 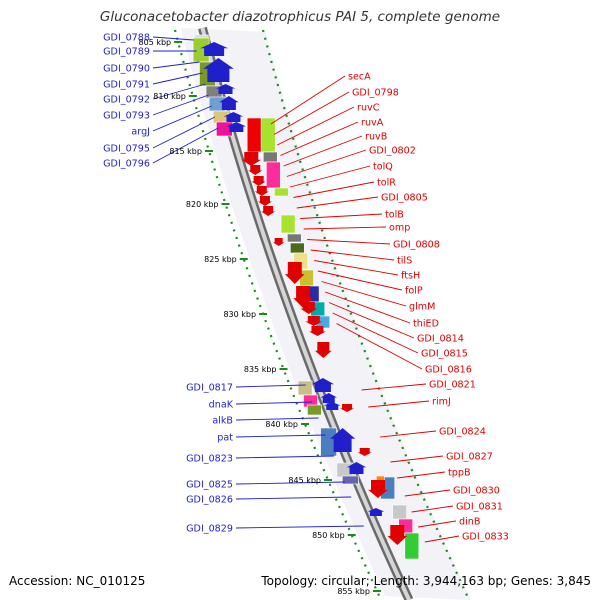 What do you see at coordinates (155, 42) in the screenshot?
I see `scale-label: 805 kbp` at bounding box center [155, 42].